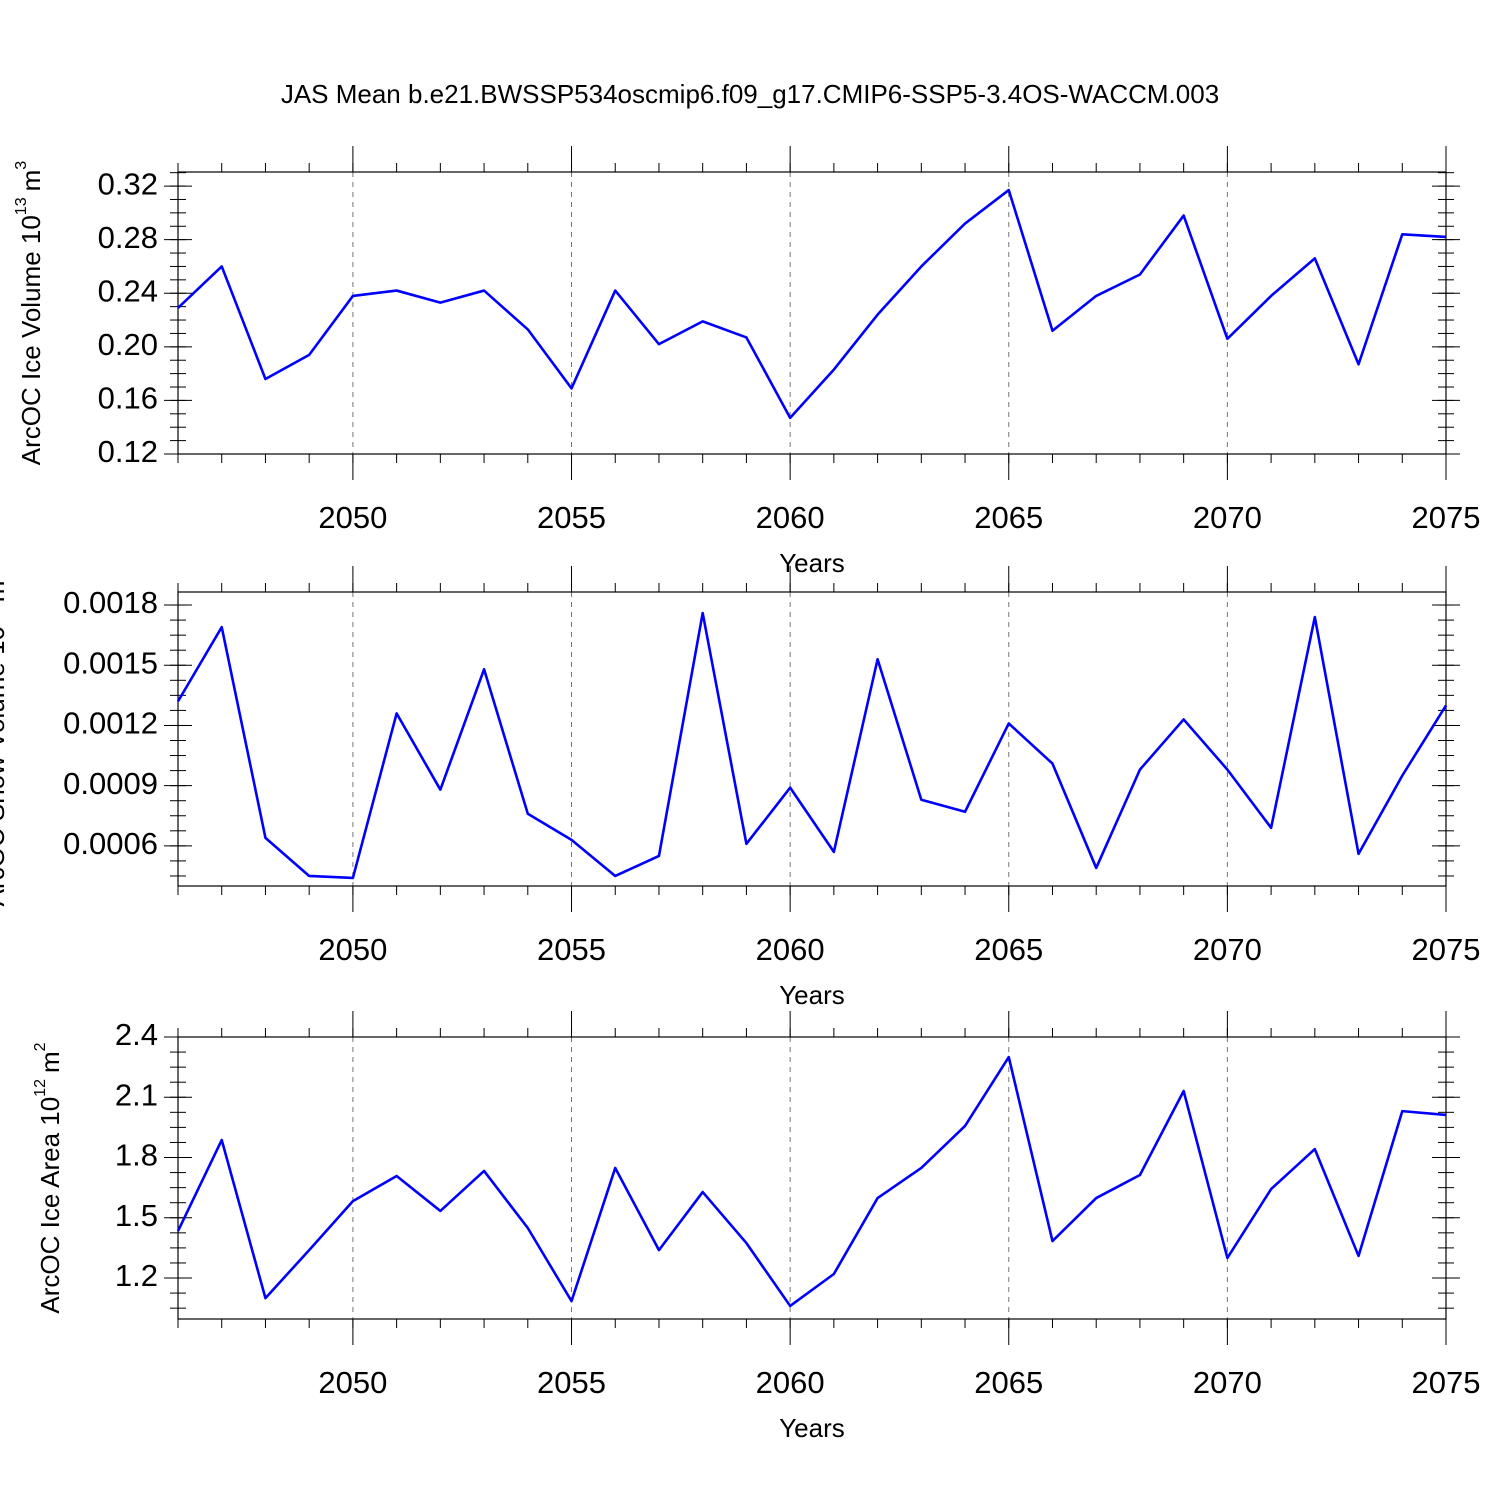  I want to click on y-tick-label: 0.16, so click(128, 398).